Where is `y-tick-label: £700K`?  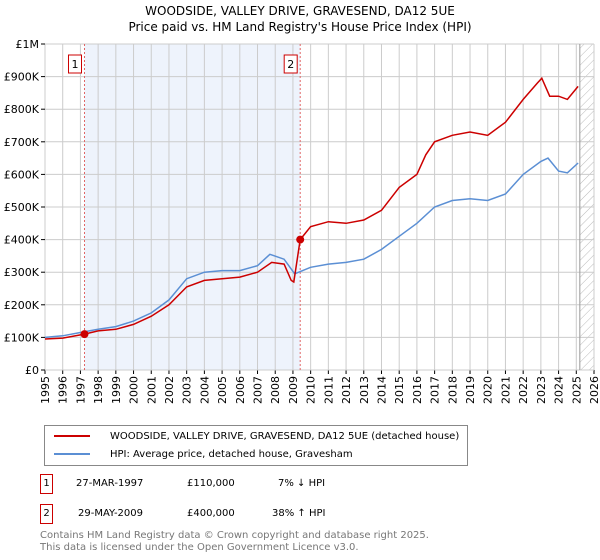
y-tick-label: £700K is located at coordinates (22, 142).